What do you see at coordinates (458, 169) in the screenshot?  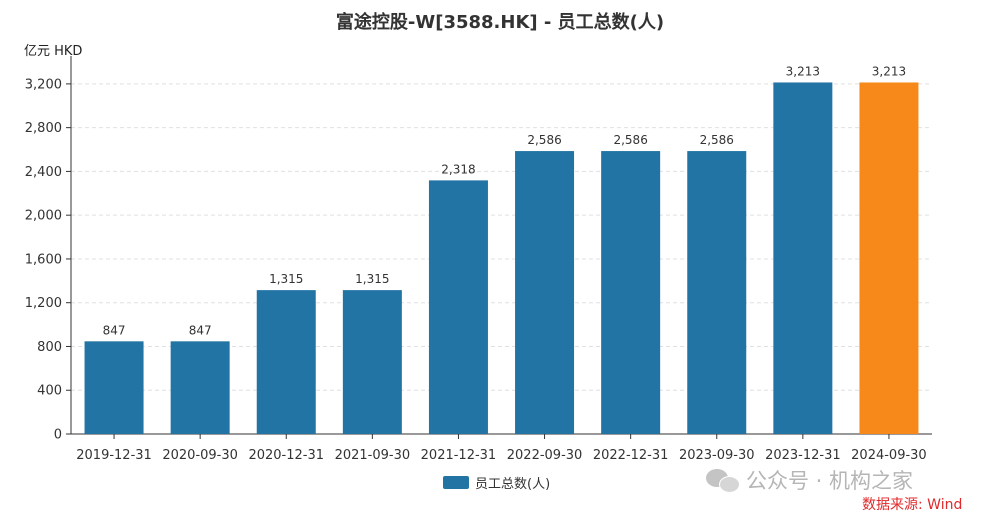 I see `data-label: 2,318` at bounding box center [458, 169].